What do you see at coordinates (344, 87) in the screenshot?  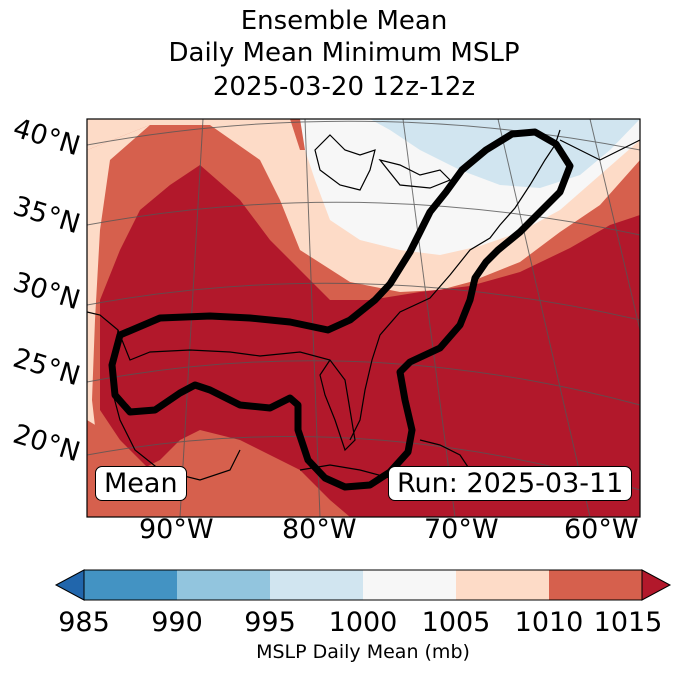 I see `title-line-3: 2025-03-20 12z-12z` at bounding box center [344, 87].